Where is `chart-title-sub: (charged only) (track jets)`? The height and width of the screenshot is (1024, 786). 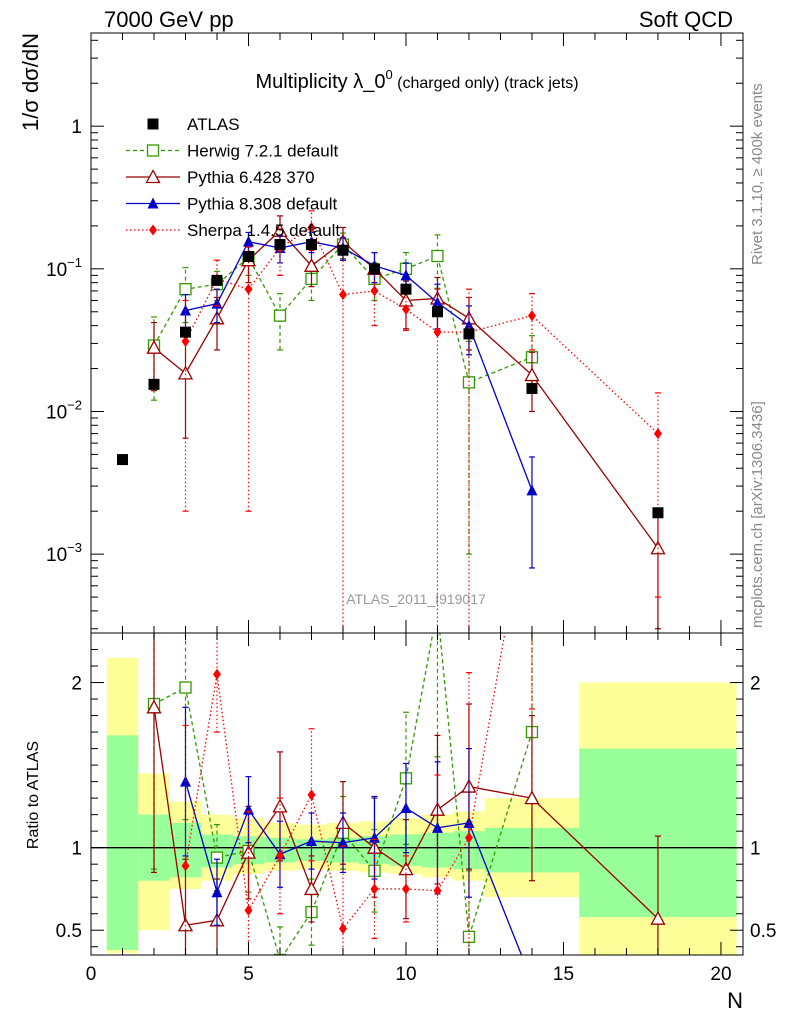
chart-title-sub: (charged only) (track jets) is located at coordinates (486, 83).